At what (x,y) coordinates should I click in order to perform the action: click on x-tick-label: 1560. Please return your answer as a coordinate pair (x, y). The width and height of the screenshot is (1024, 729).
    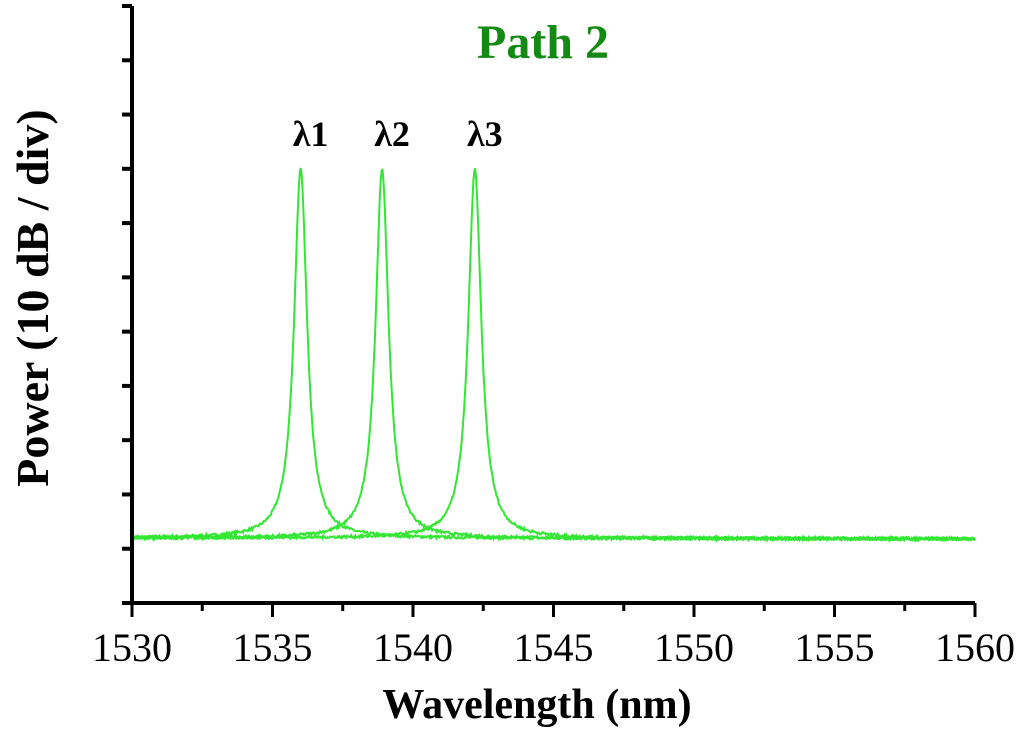
    Looking at the image, I should click on (975, 647).